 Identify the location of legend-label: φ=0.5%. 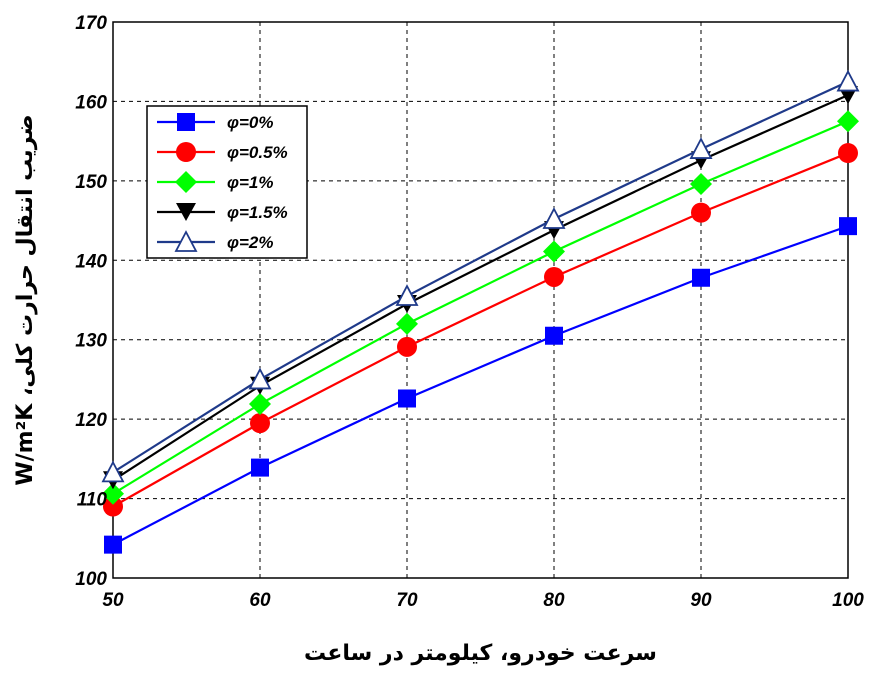
(257, 152).